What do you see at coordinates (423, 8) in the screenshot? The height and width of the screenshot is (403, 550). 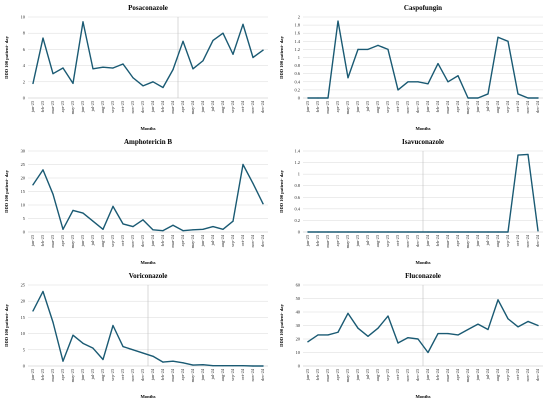 I see `chart-title: Caspofungin` at bounding box center [423, 8].